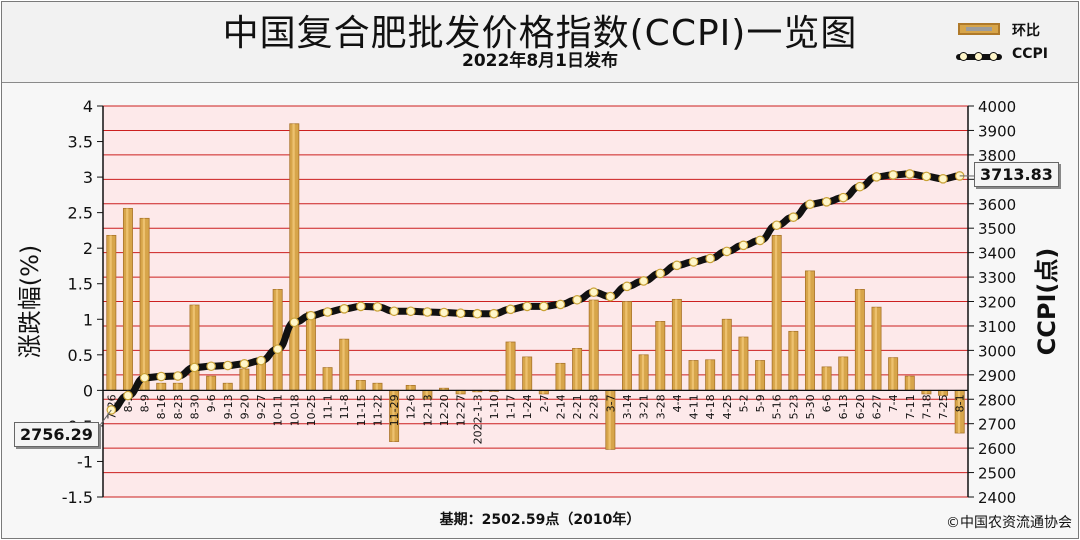 Image resolution: width=1080 pixels, height=540 pixels. Describe the element at coordinates (997, 205) in the screenshot. I see `right-tick-label: 3600` at that location.